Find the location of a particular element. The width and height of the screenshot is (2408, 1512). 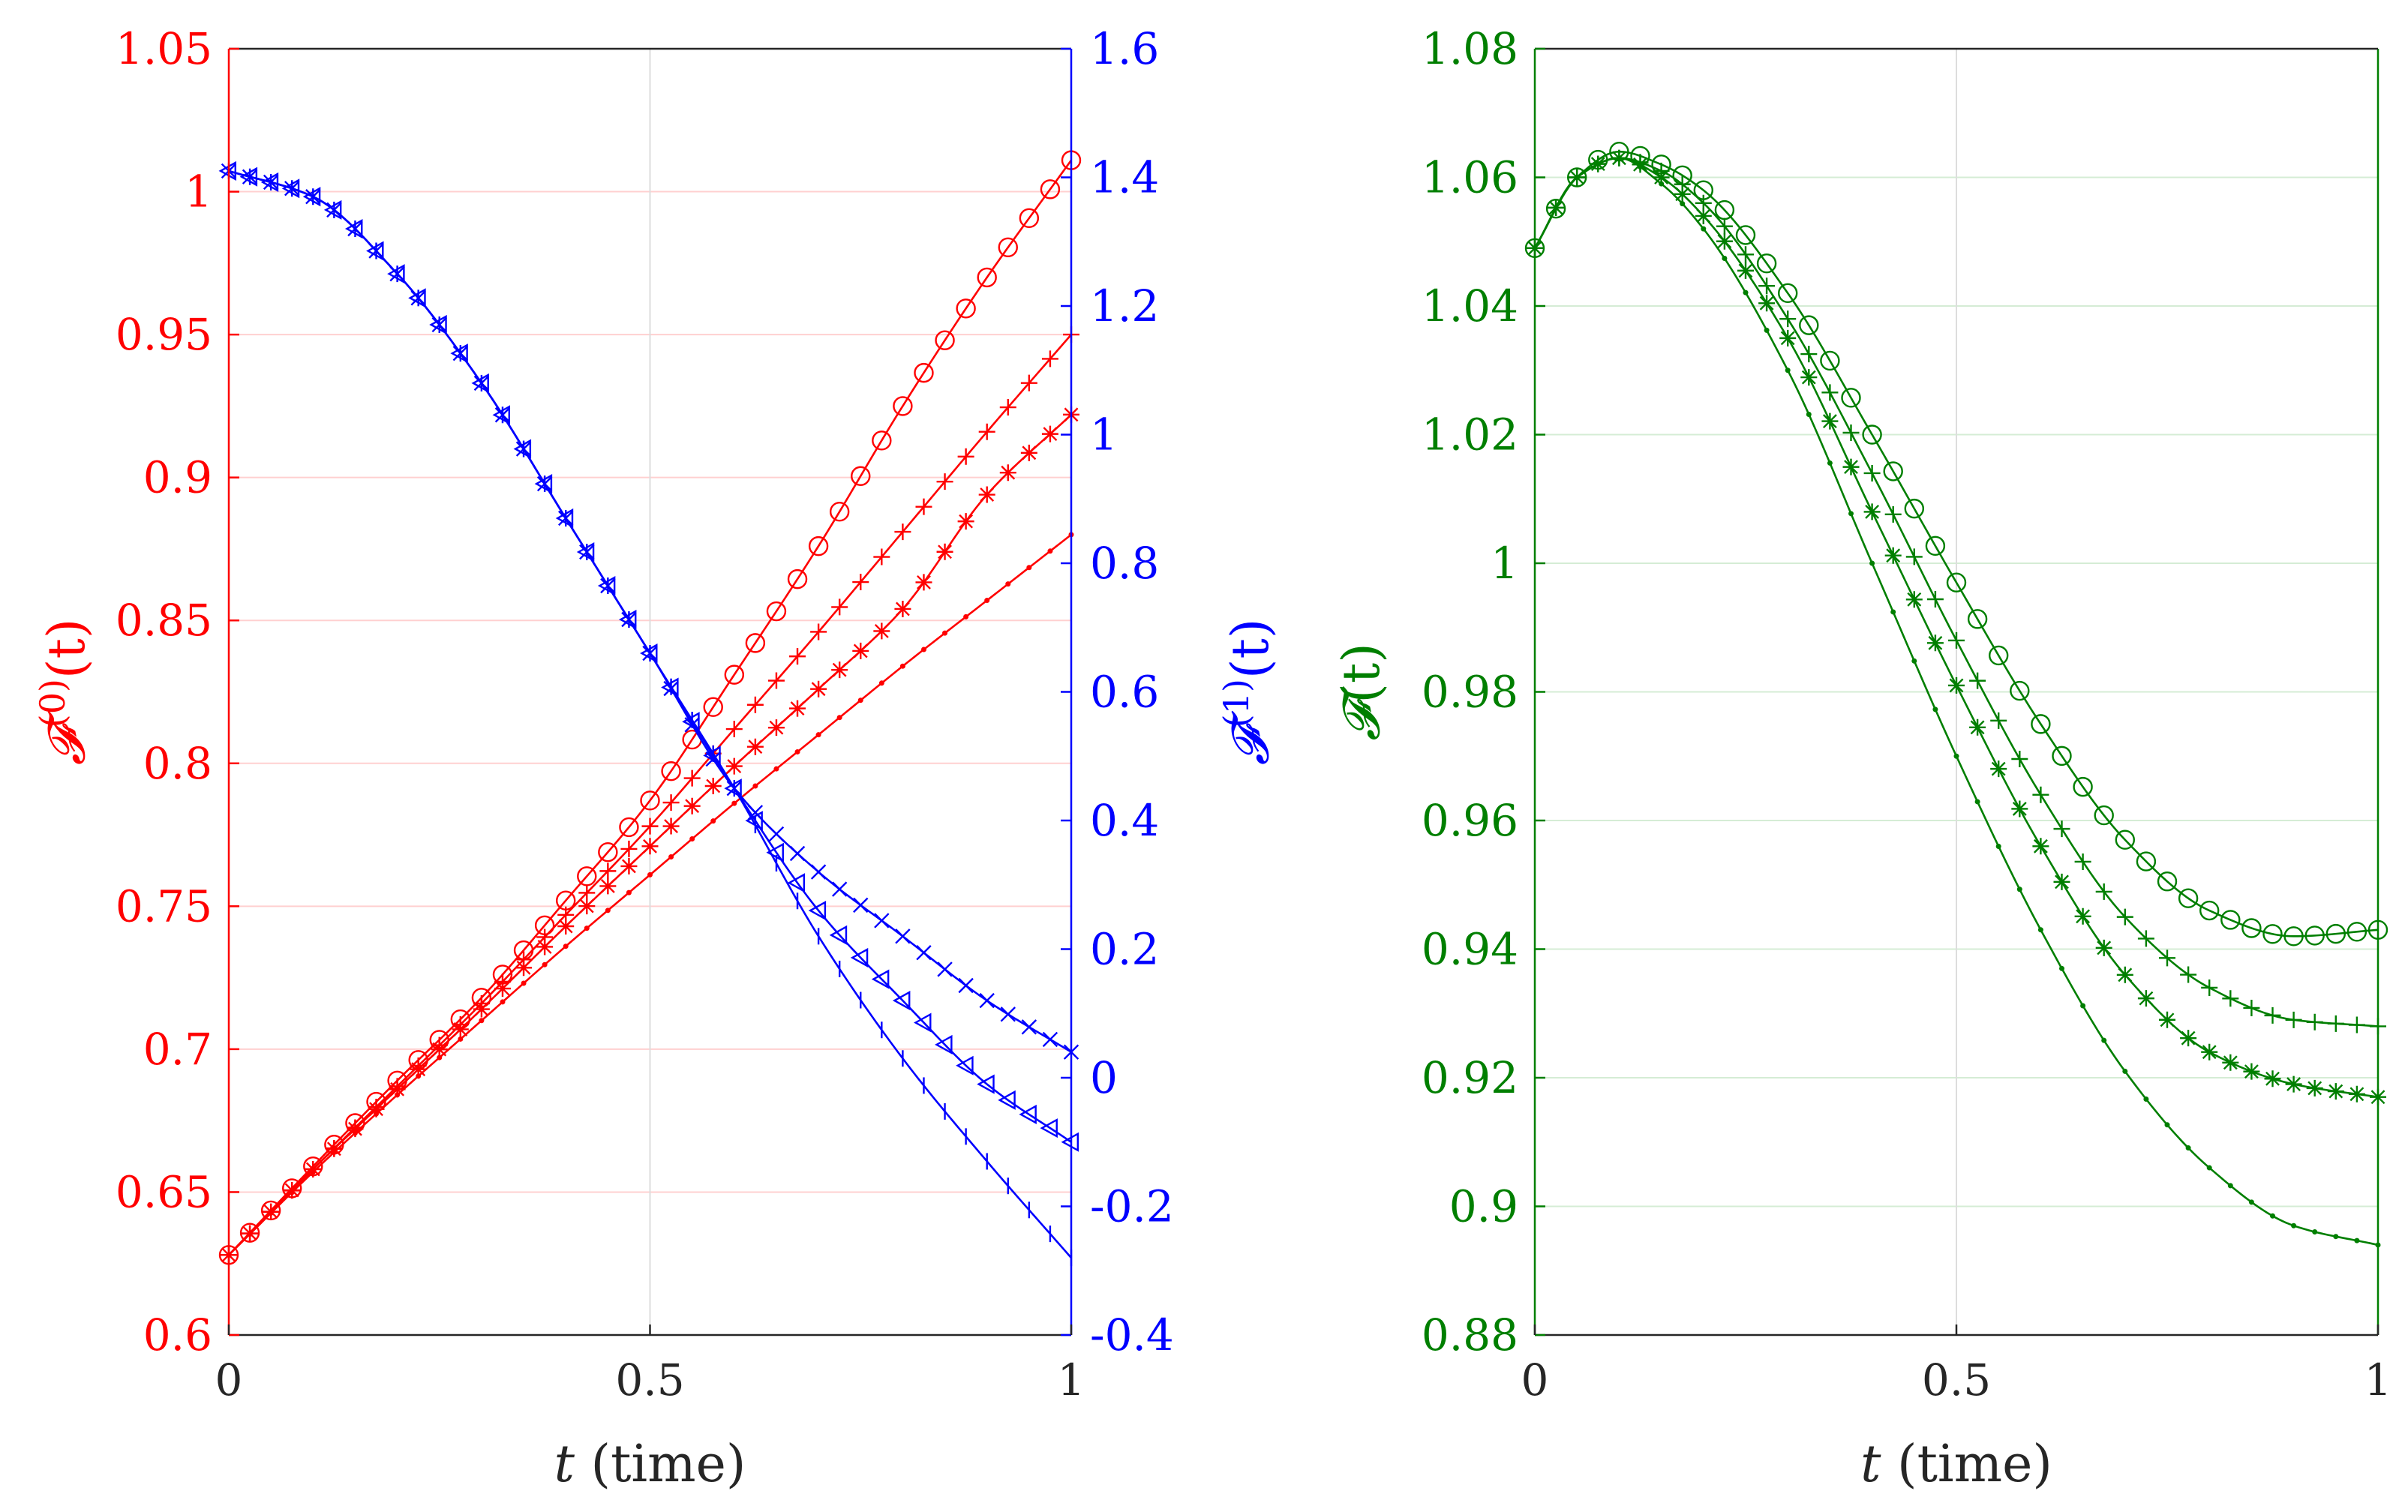

tick-label-left: 0.65 is located at coordinates (164, 1191).